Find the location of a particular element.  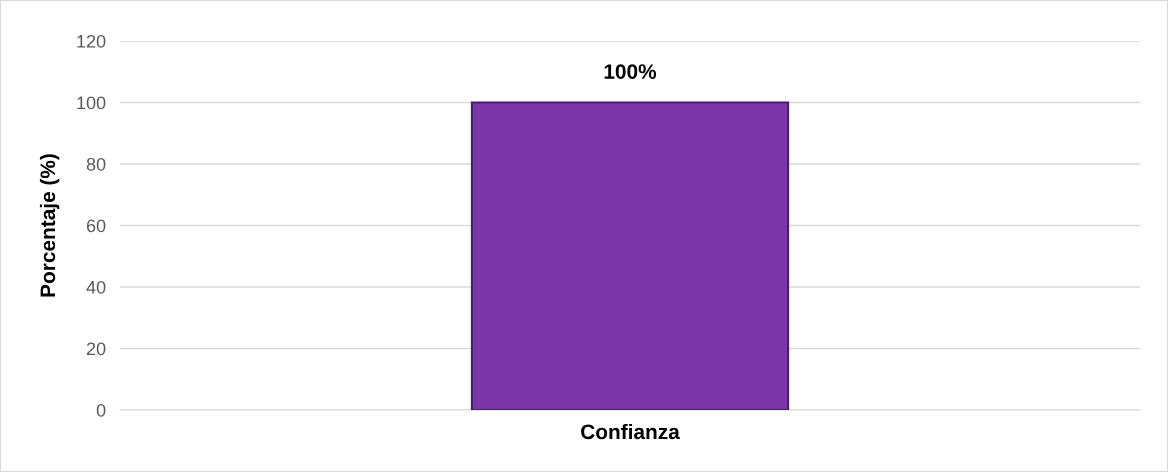

y-tick-label: 0 is located at coordinates (101, 410).